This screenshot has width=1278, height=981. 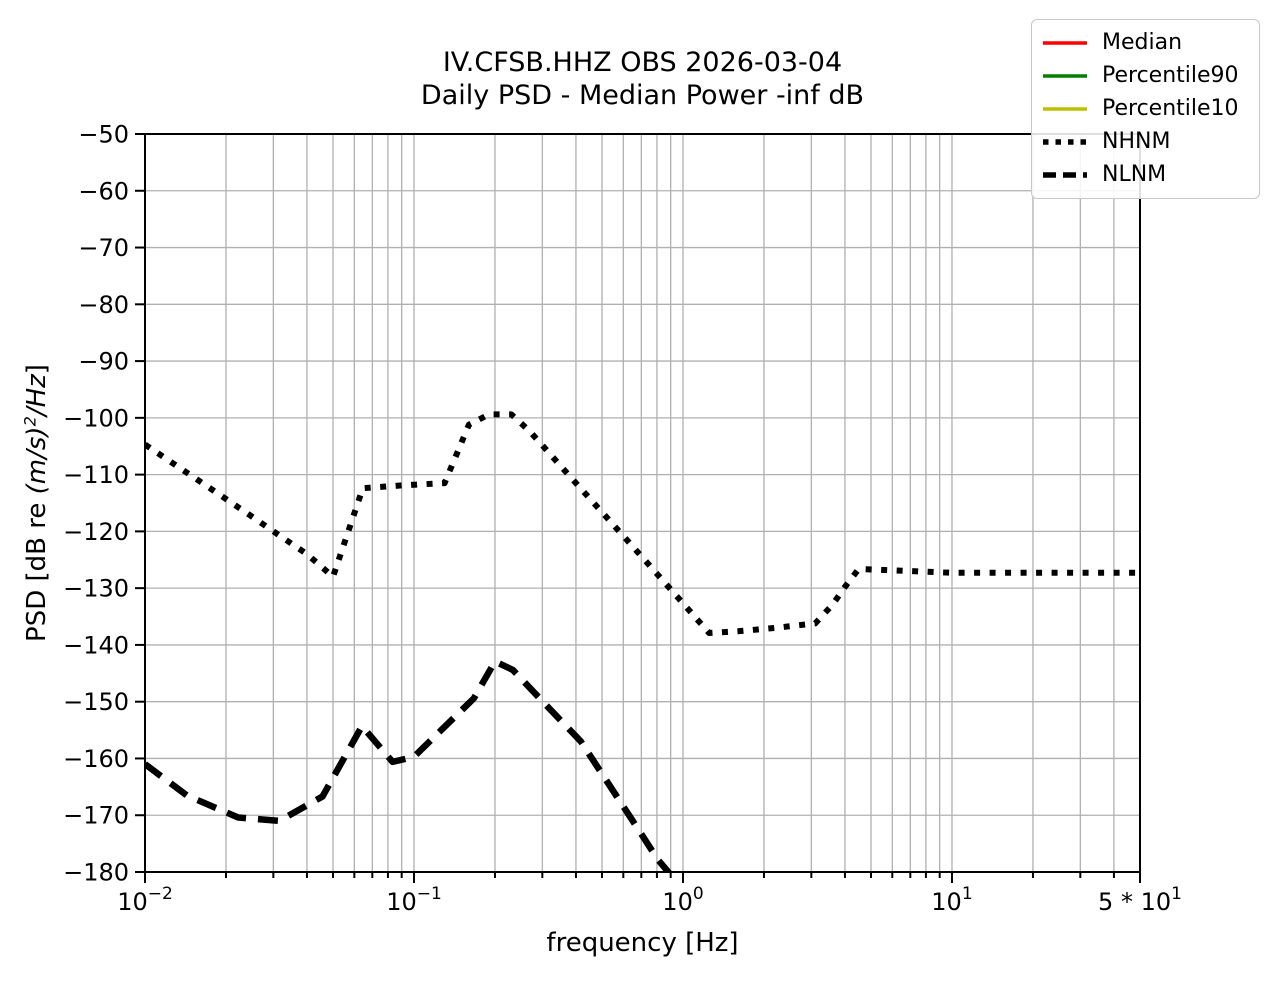 I want to click on y-tick-label: −130, so click(x=96, y=589).